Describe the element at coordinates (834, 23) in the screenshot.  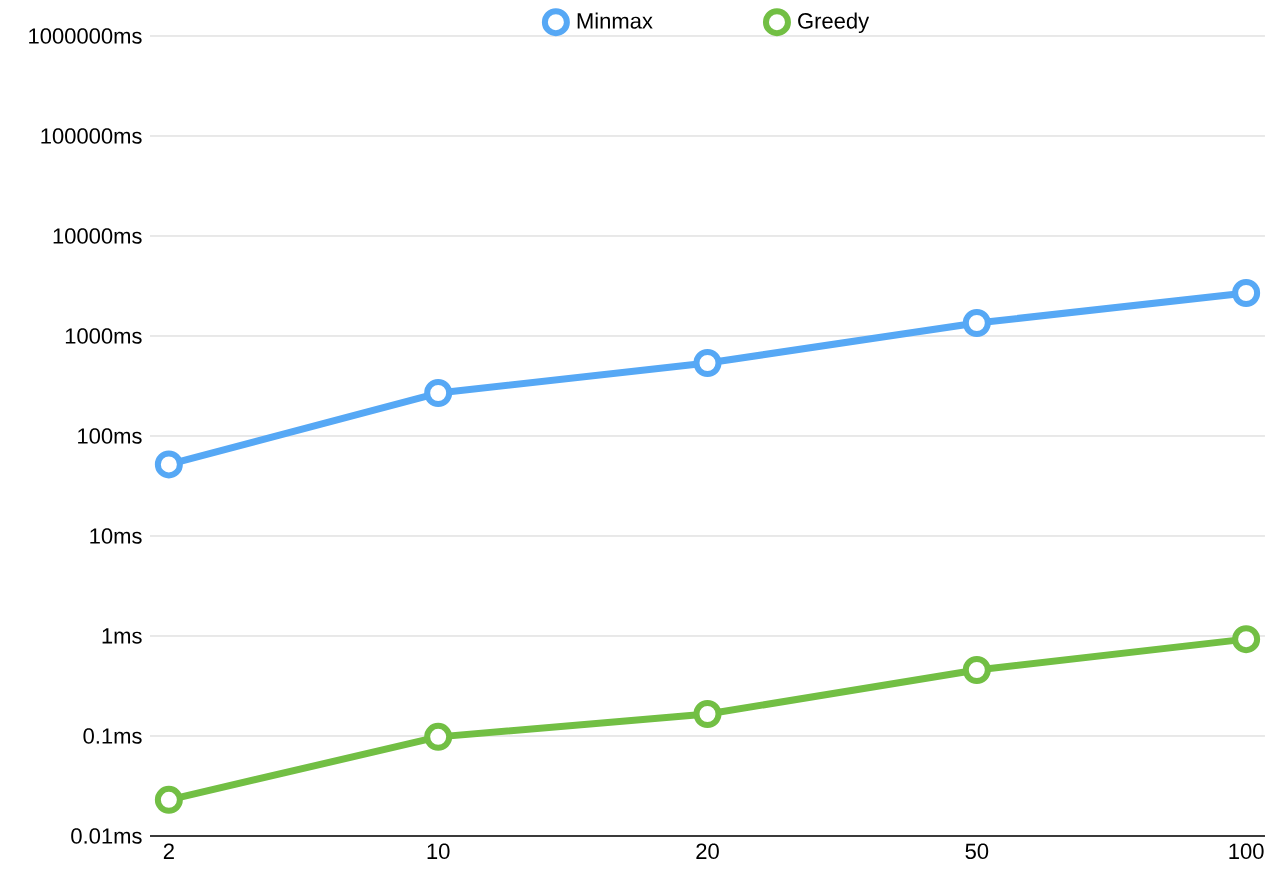
I see `legend-label: Greedy` at that location.